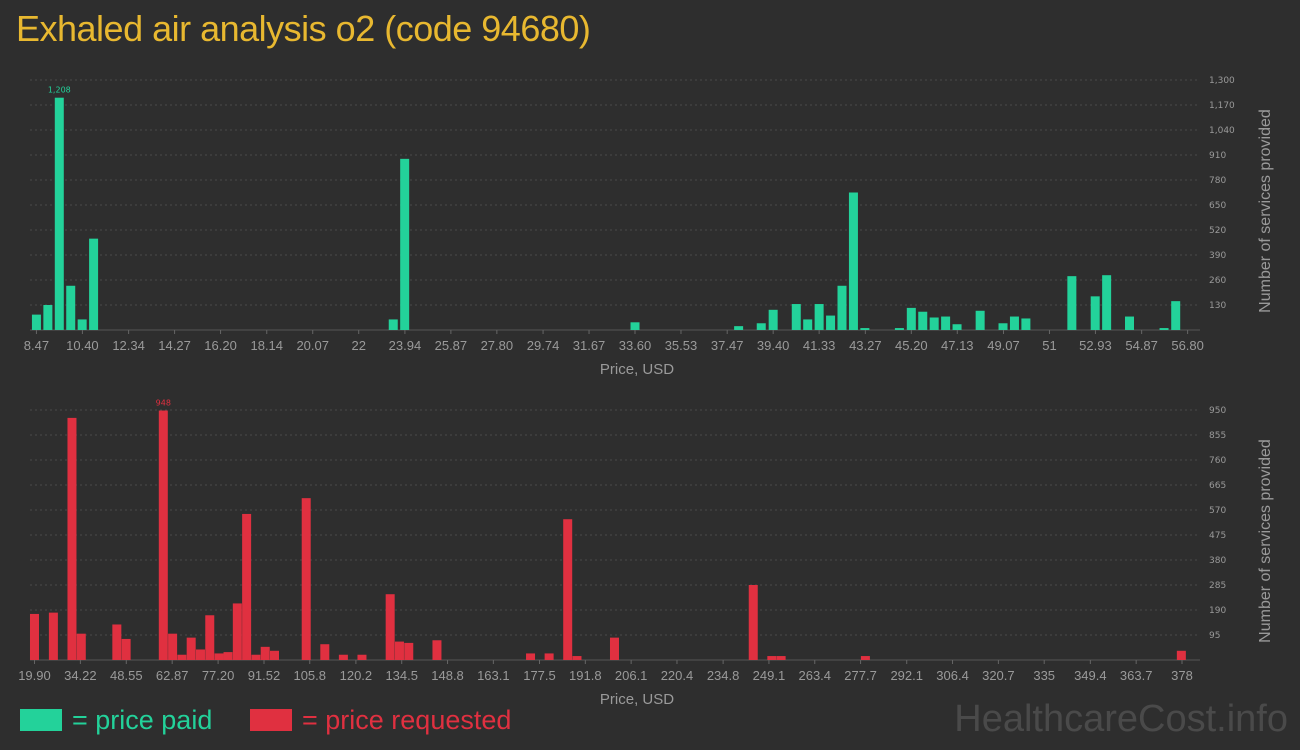  Describe the element at coordinates (1003, 345) in the screenshot. I see `paid-xtick-label: 49.07` at that location.